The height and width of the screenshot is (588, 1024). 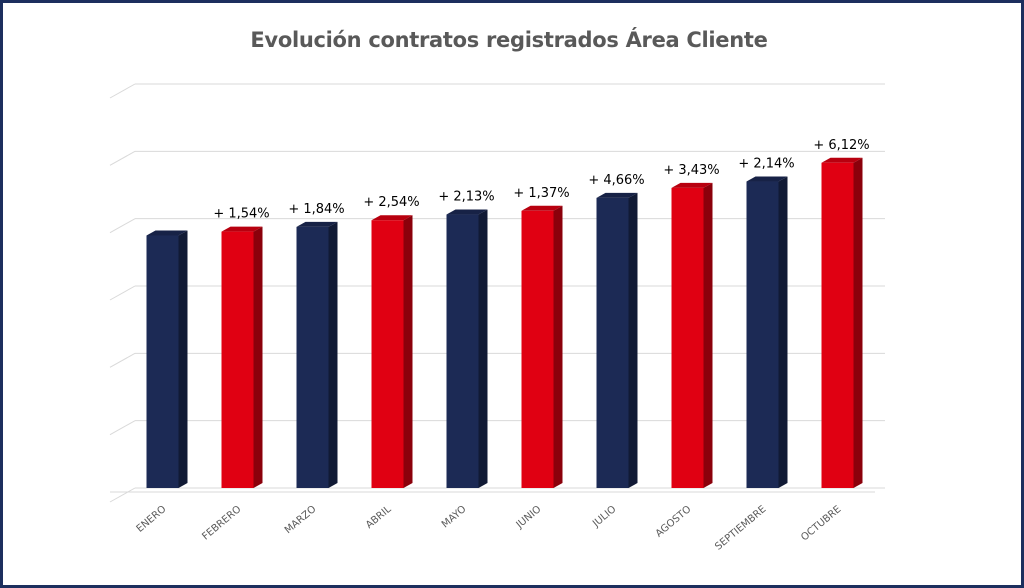 I want to click on data-label: + 3,43%, so click(x=691, y=170).